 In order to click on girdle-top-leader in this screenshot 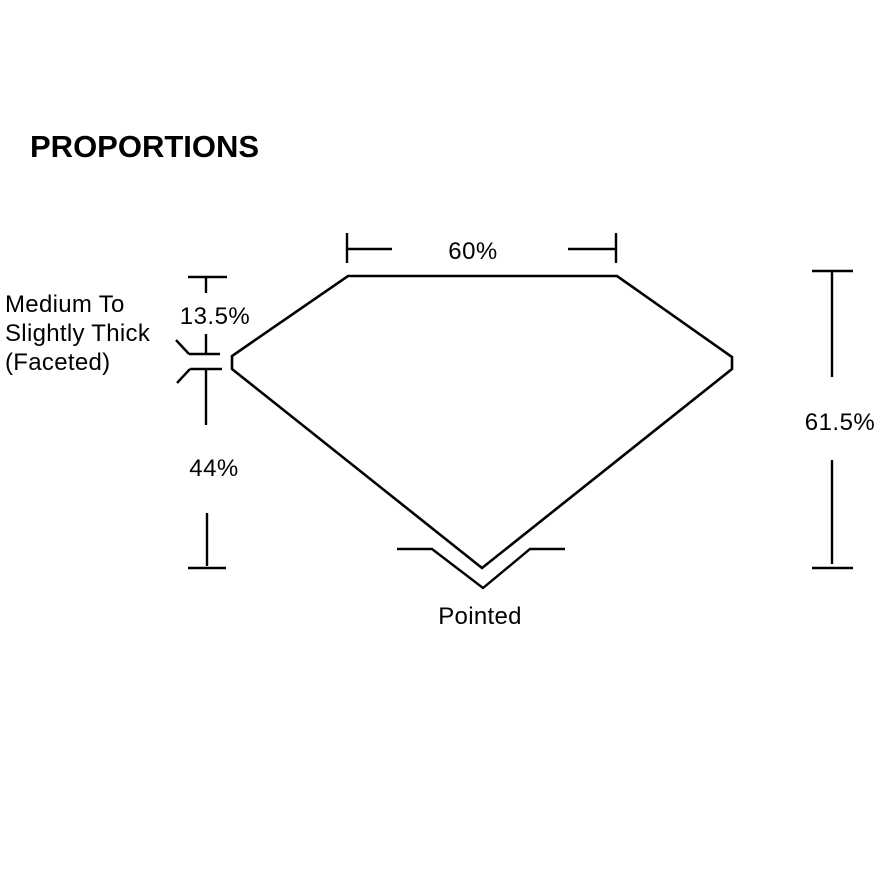, I will do `click(182, 347)`.